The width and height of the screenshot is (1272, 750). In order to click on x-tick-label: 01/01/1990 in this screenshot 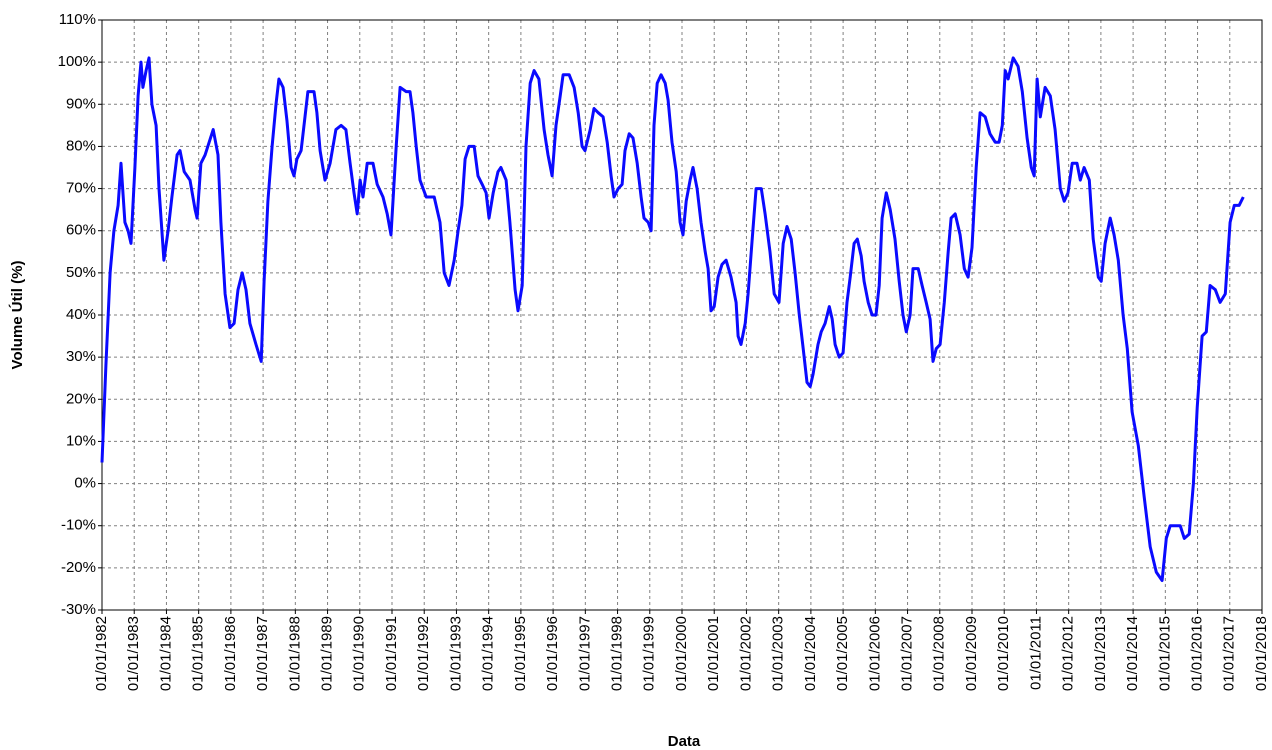, I will do `click(359, 653)`.